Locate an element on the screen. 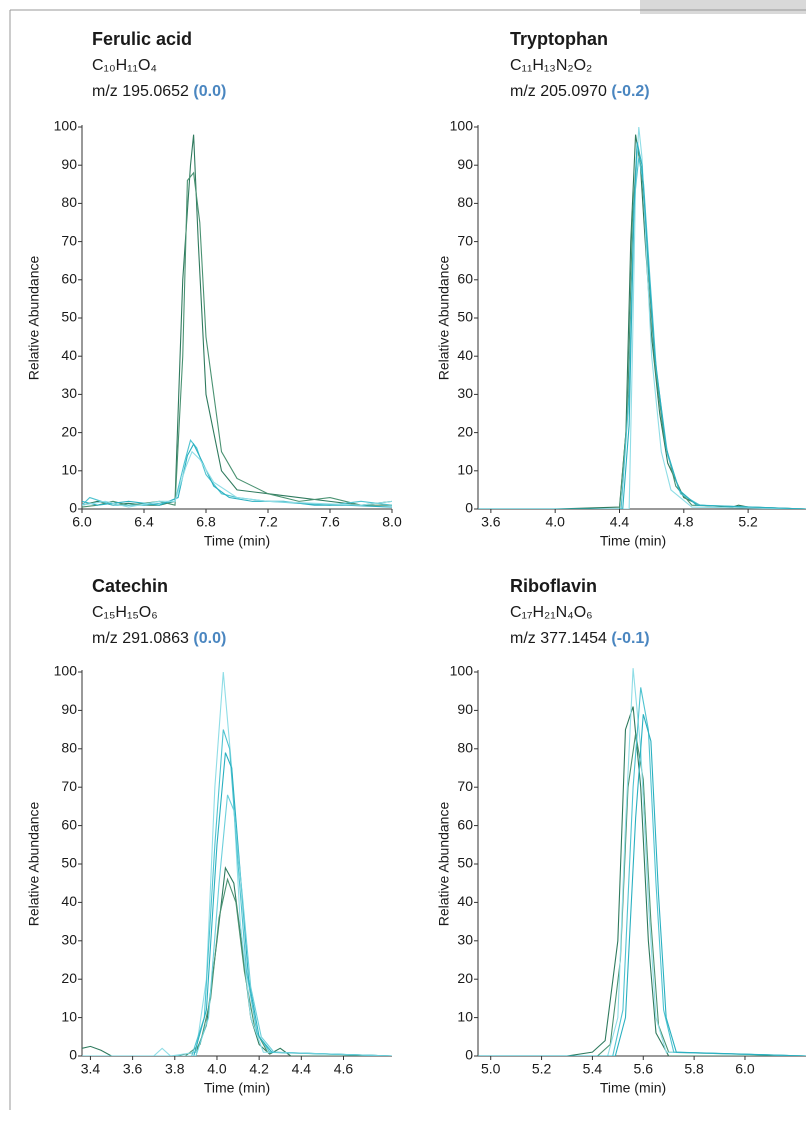 The image size is (806, 1123). mz-value: m/z 205.0970 is located at coordinates (558, 91).